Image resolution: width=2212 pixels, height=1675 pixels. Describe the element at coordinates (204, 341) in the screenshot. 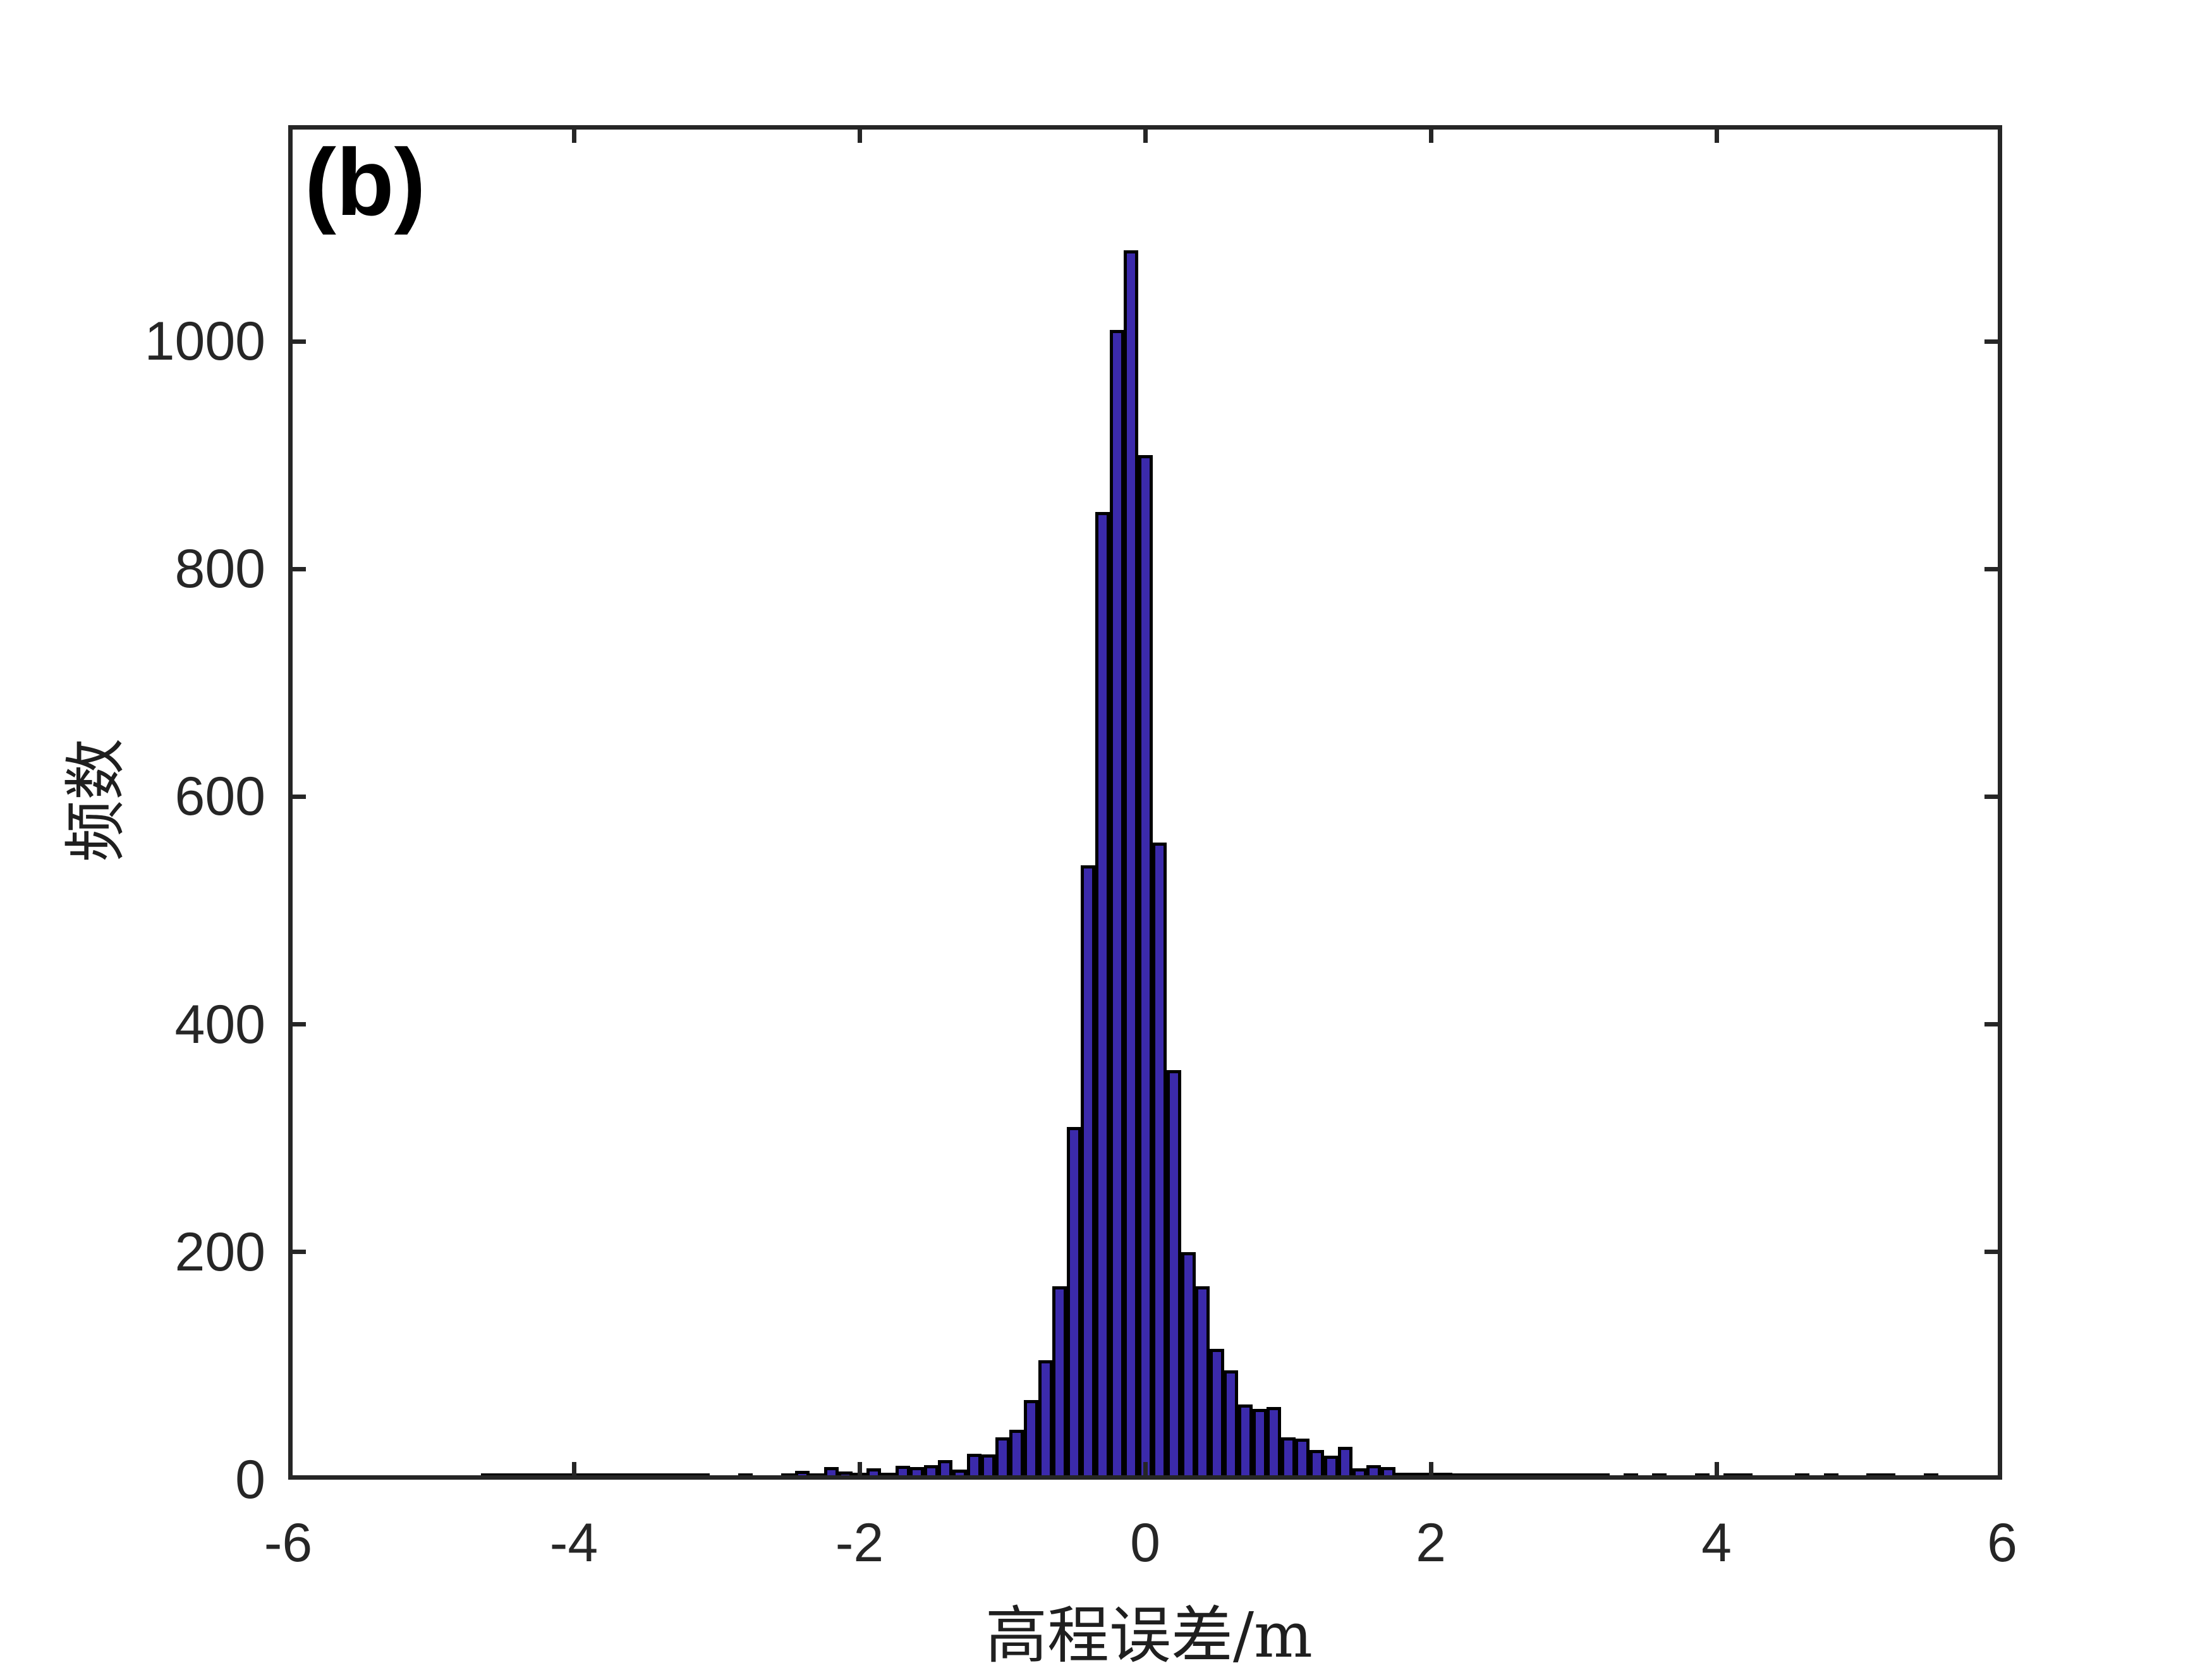

I see `y-tick-label: 1000` at that location.